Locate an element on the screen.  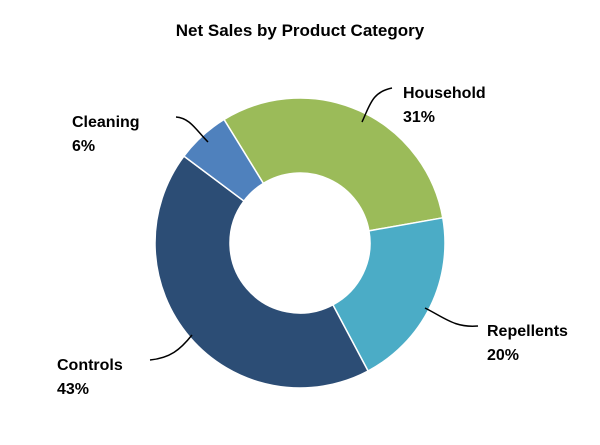
label-controls-name: Controls is located at coordinates (90, 365).